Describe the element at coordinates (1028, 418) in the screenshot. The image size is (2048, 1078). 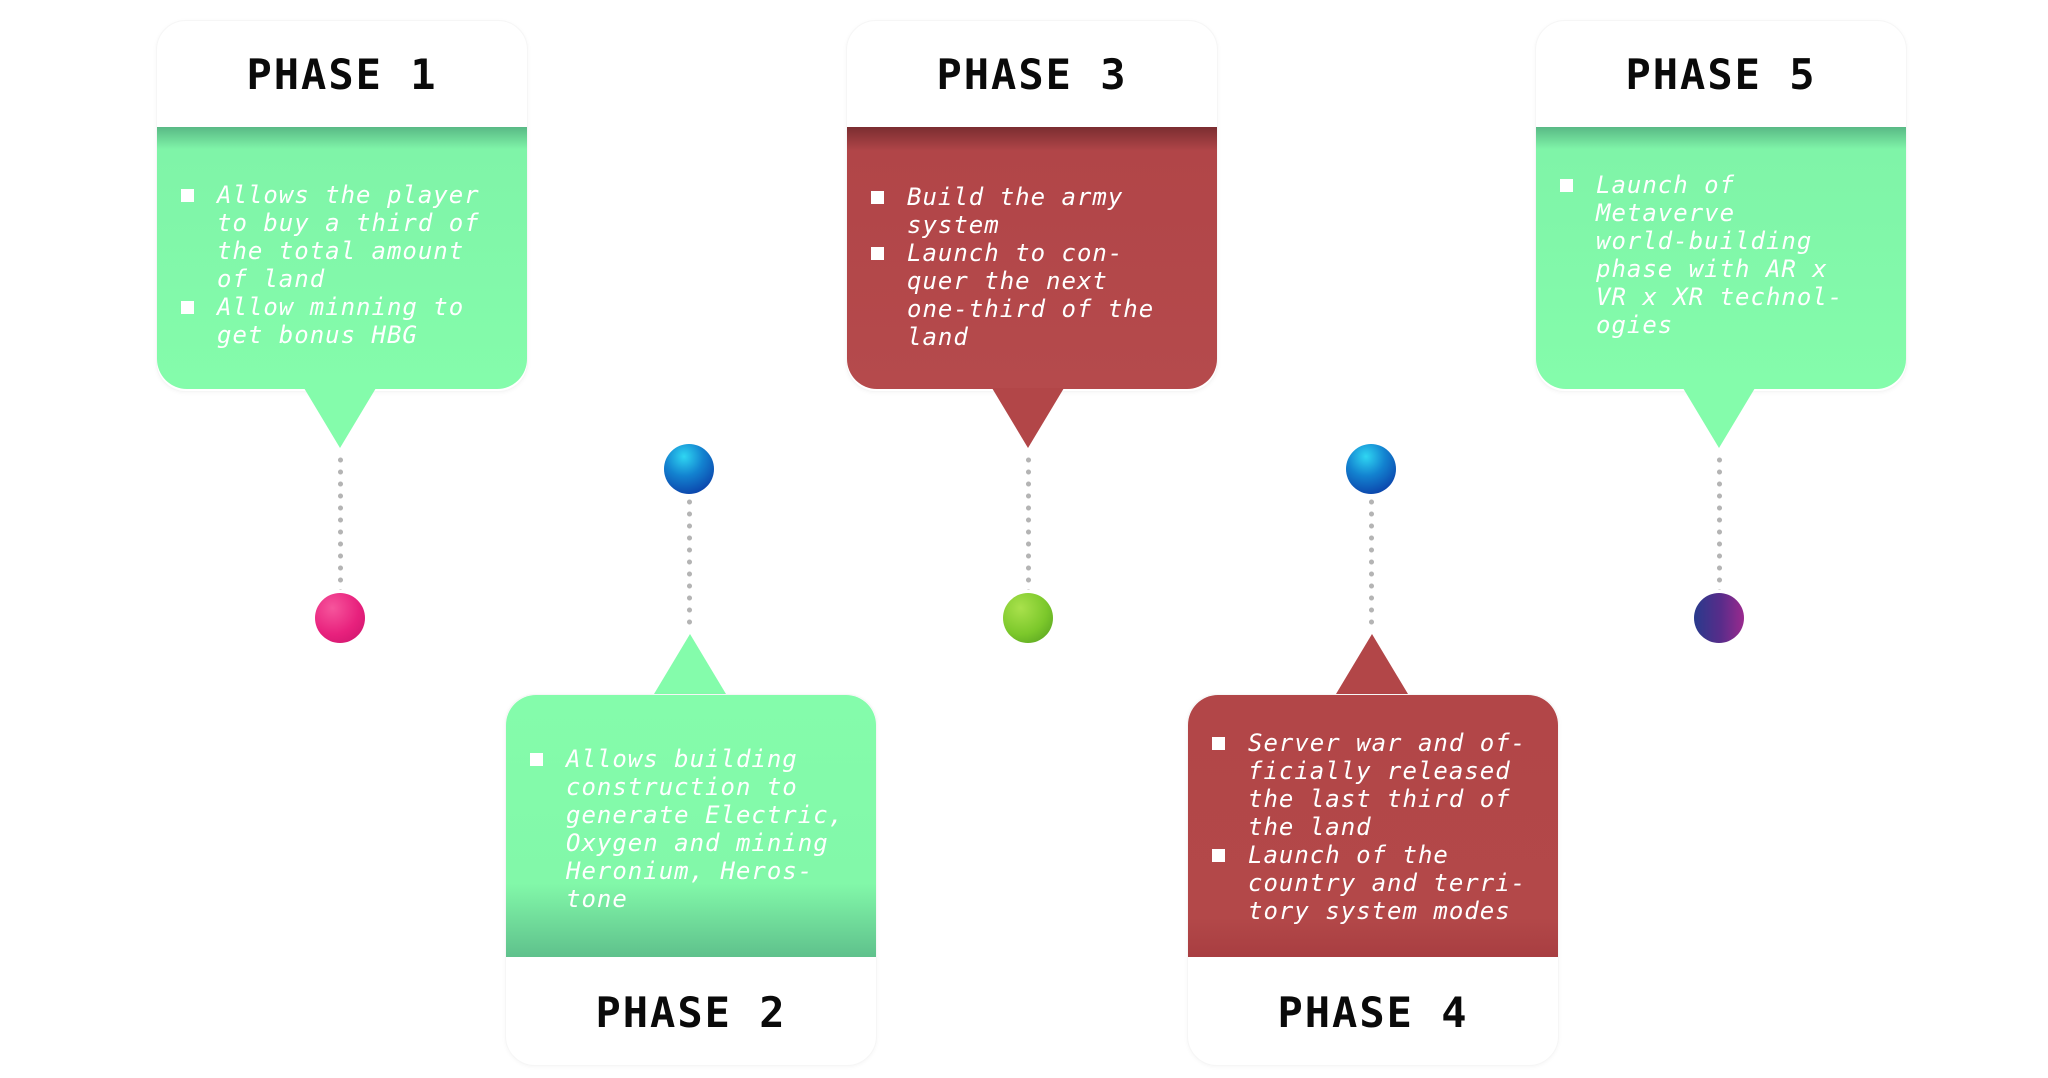
I see `phase-3-pointer` at that location.